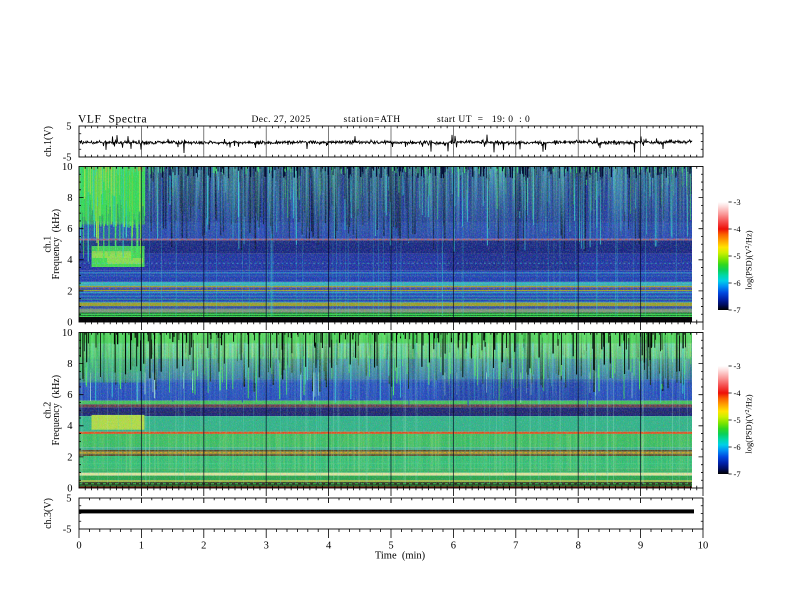 This screenshot has width=792, height=612. I want to click on svg-text: VLF Spectra, so click(112, 119).